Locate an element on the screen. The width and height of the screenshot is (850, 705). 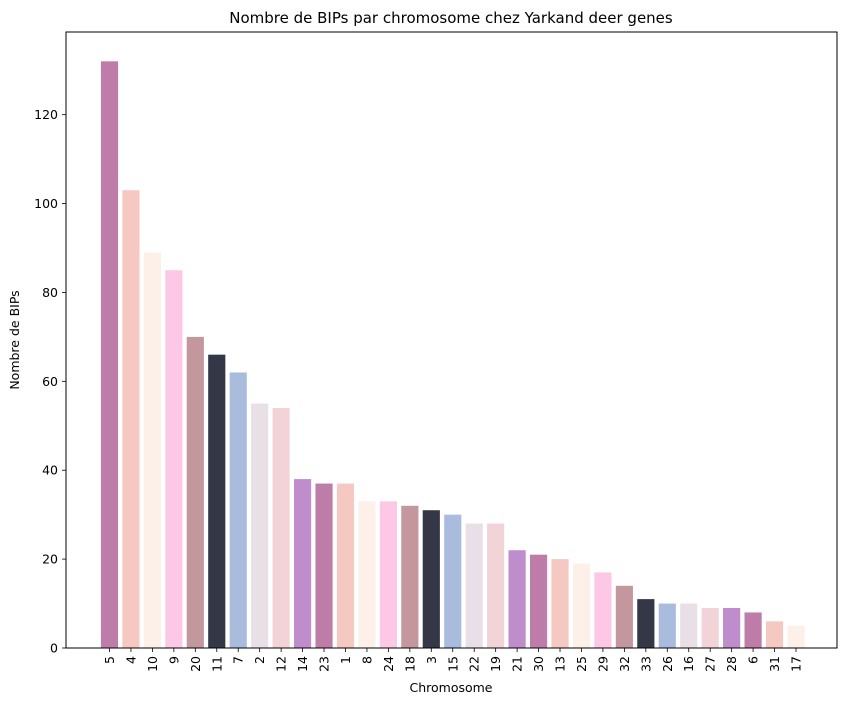
x-tick-label: 31 is located at coordinates (774, 664).